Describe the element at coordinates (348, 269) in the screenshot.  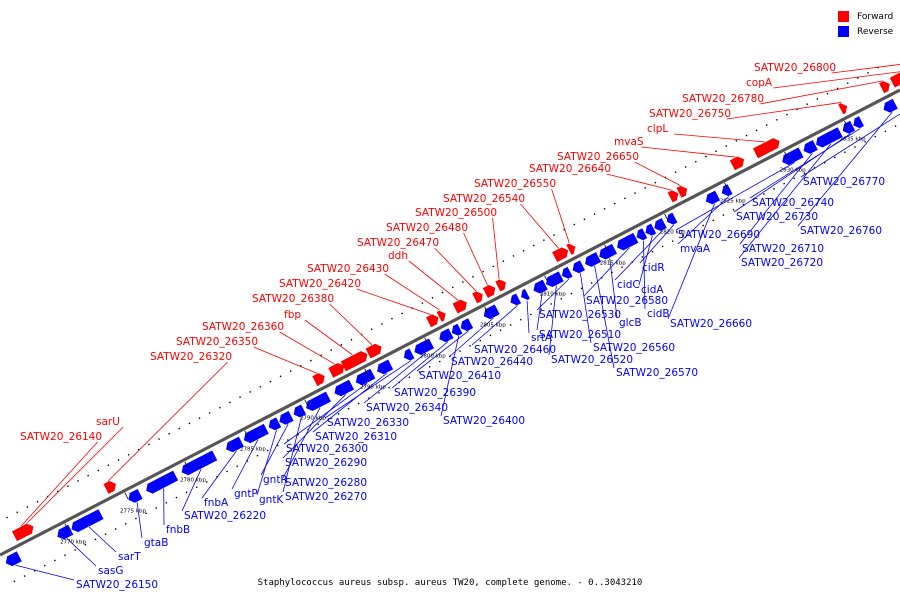
I see `forward-gene-label: SATW20_26430` at that location.